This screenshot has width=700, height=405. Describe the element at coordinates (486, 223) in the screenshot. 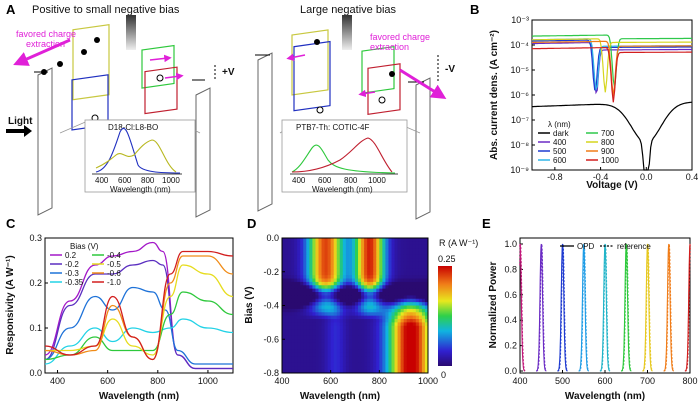

I see `panel-label-e: E` at that location.